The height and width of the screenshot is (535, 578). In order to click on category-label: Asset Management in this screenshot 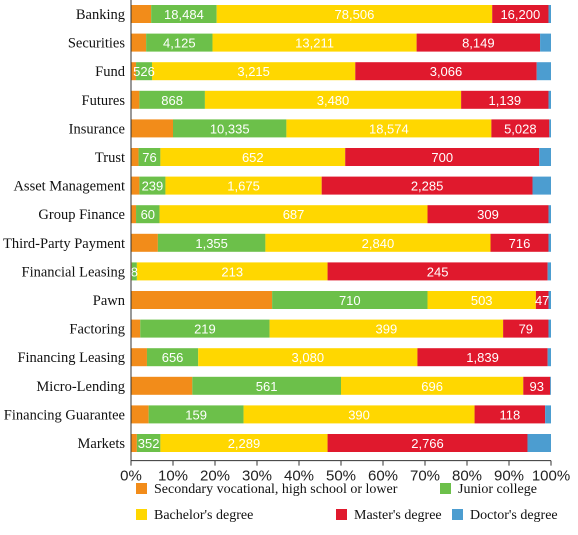, I will do `click(69, 187)`.